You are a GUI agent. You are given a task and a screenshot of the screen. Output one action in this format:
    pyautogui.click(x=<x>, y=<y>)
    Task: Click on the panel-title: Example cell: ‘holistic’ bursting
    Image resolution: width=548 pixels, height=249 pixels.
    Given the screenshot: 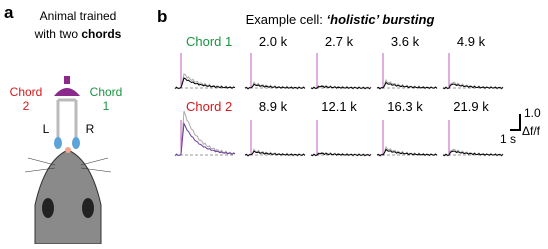 What is the action you would take?
    pyautogui.click(x=340, y=19)
    